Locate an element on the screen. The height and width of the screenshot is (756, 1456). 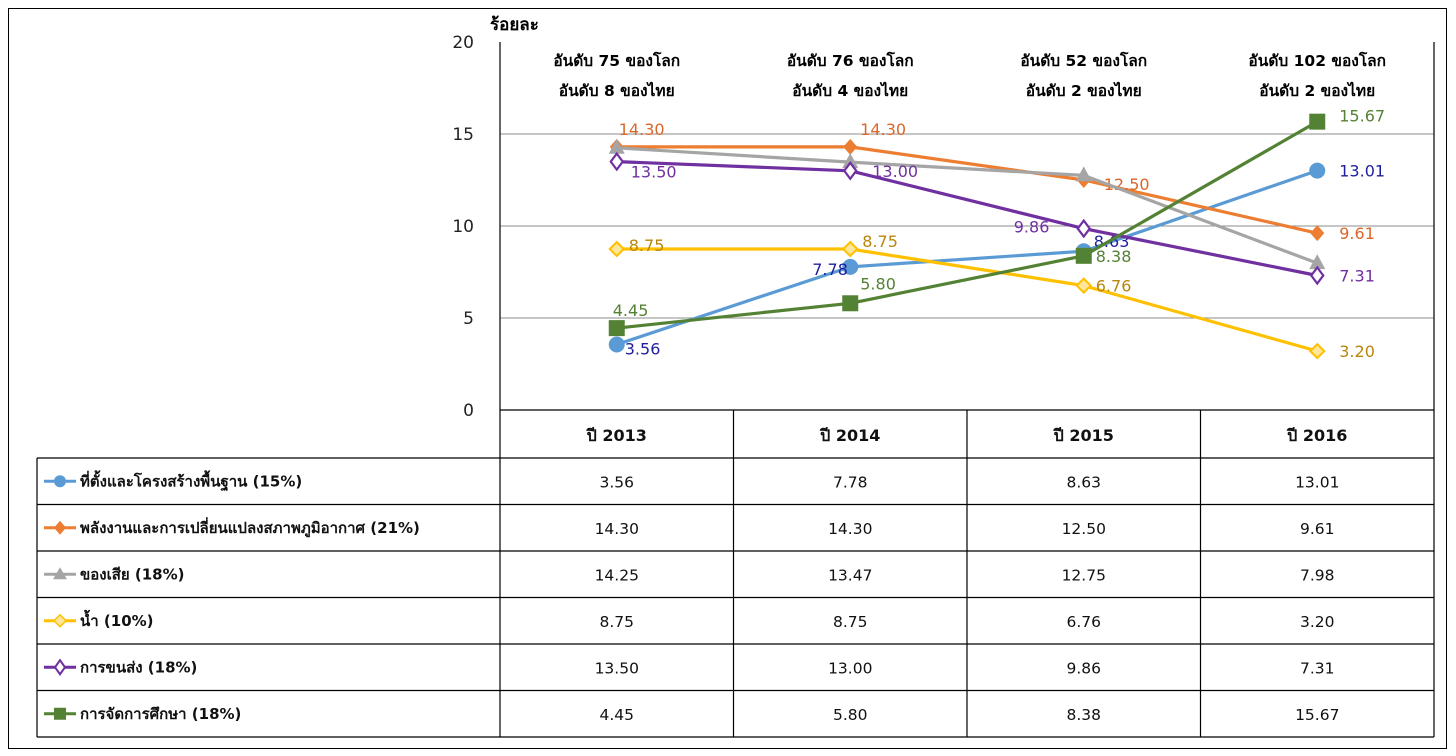
table-cell: 13.00 is located at coordinates (850, 668).